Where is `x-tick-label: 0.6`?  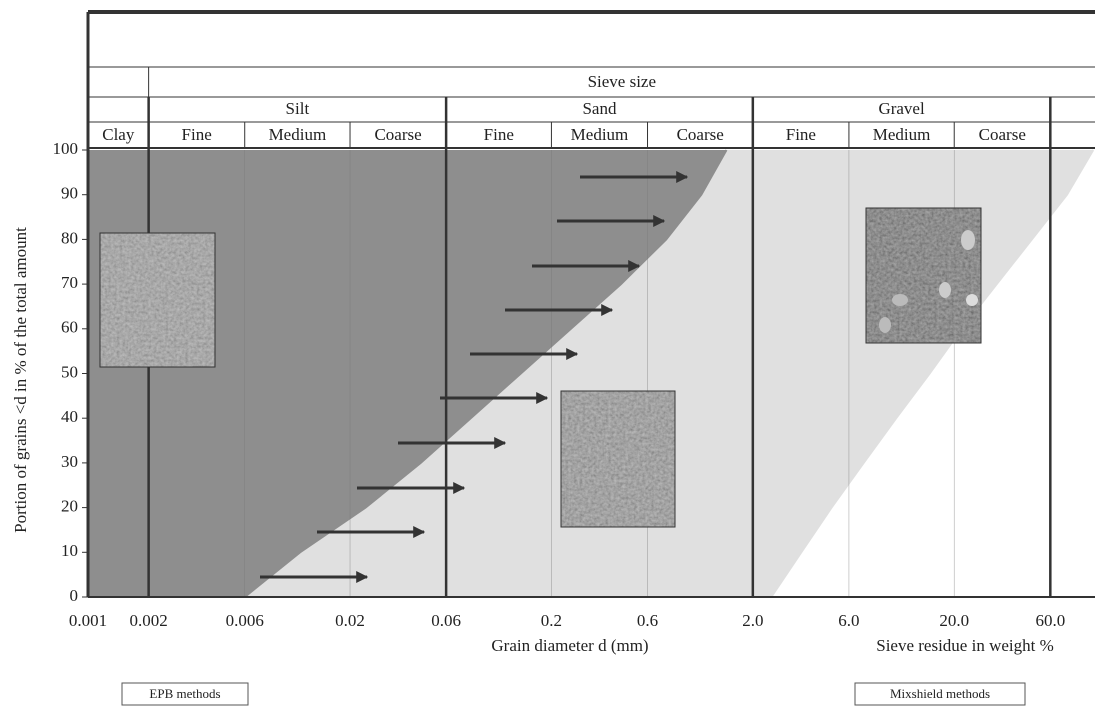
x-tick-label: 0.6 is located at coordinates (647, 620).